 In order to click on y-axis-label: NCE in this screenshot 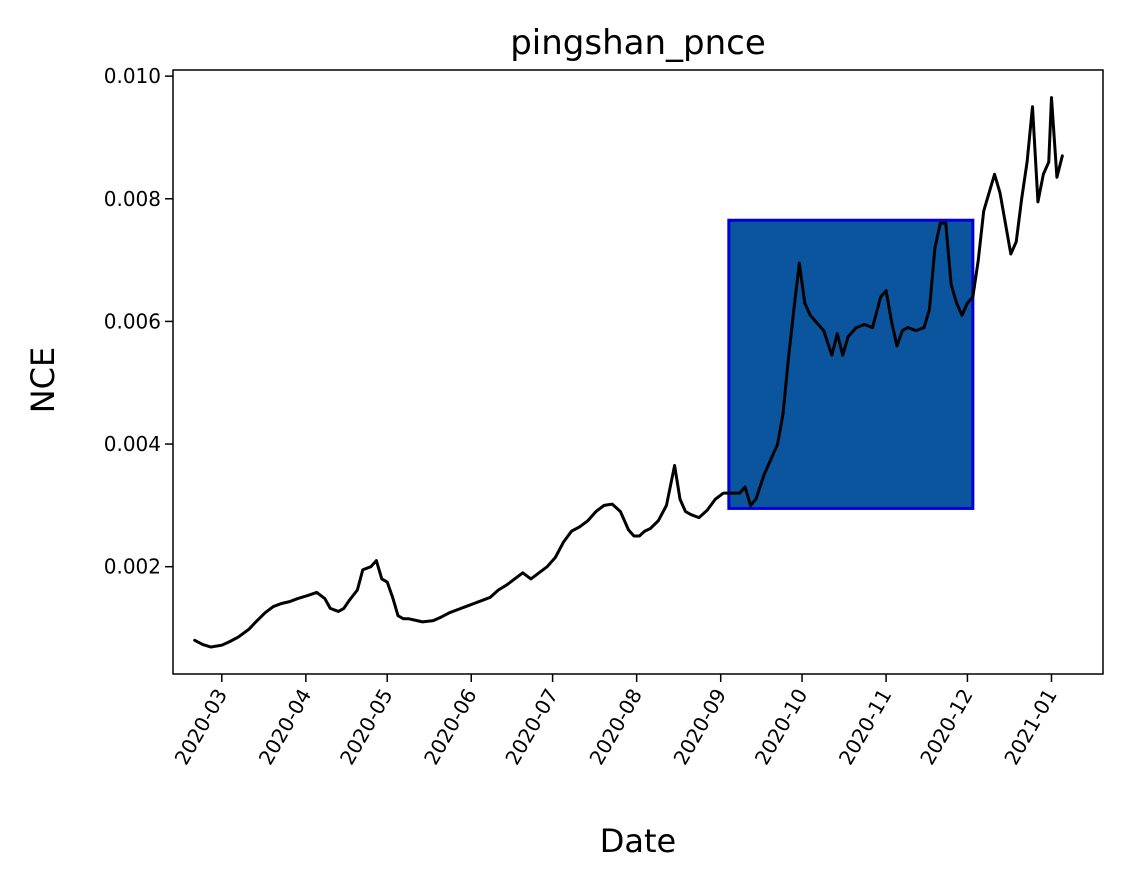, I will do `click(43, 380)`.